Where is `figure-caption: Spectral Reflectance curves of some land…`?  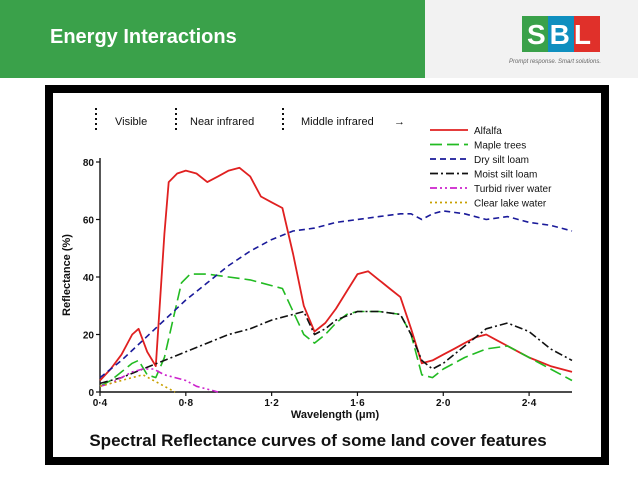 figure-caption: Spectral Reflectance curves of some land… is located at coordinates (317, 440).